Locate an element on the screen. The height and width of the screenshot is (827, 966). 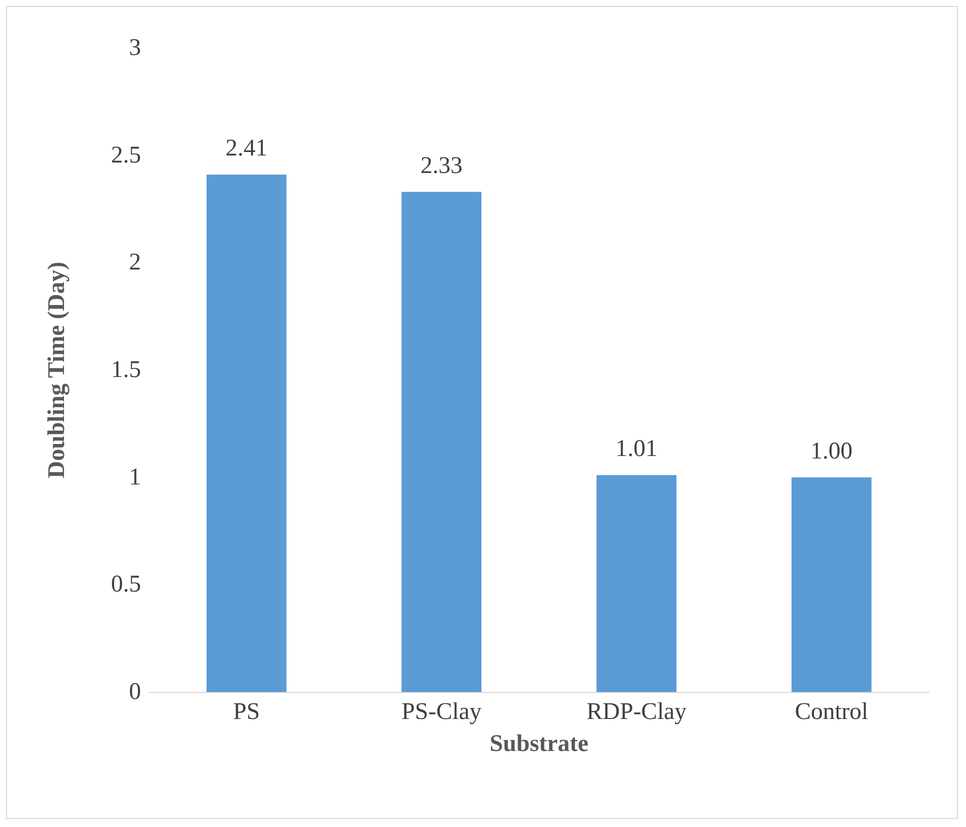
y-tick-label: 2.5 is located at coordinates (126, 155).